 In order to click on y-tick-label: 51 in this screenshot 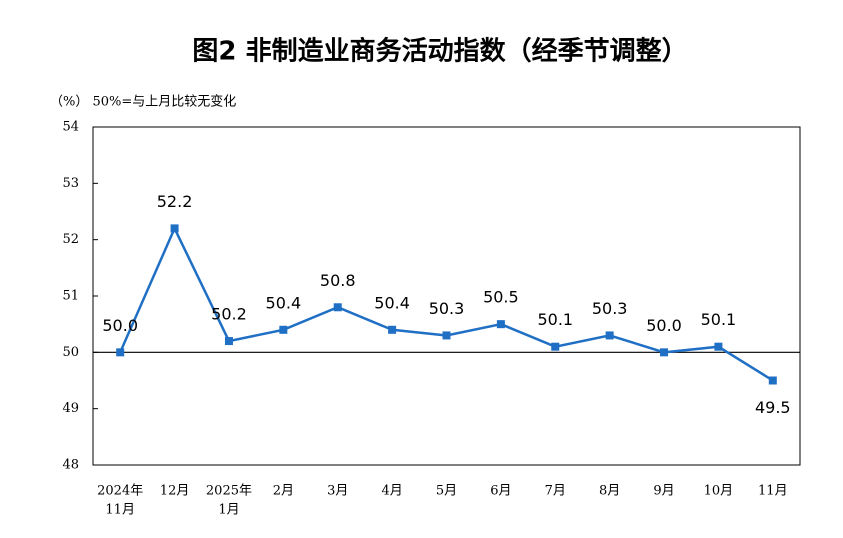, I will do `click(70, 296)`.